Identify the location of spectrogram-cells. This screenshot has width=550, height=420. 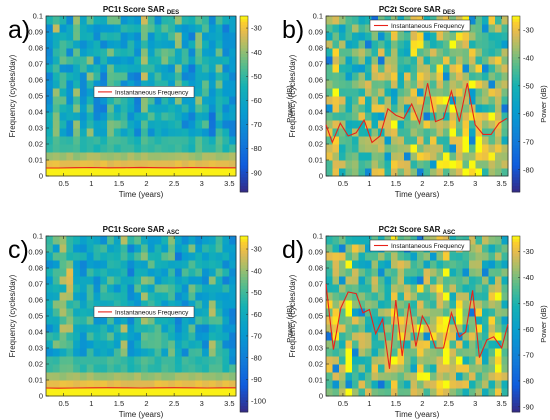
(417, 316).